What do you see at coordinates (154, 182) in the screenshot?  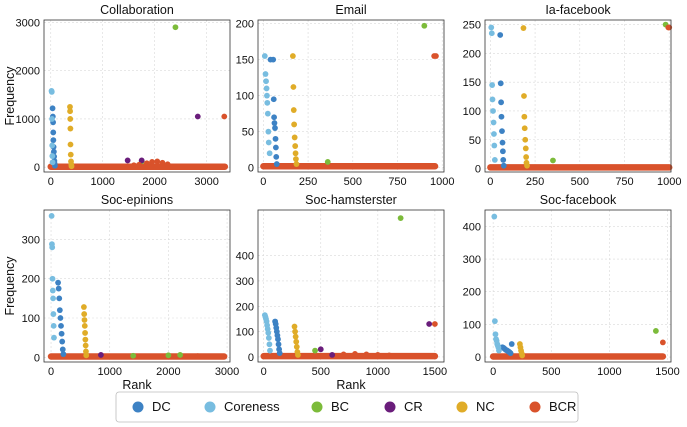 I see `panel-0-xtick-label: 2000` at bounding box center [154, 182].